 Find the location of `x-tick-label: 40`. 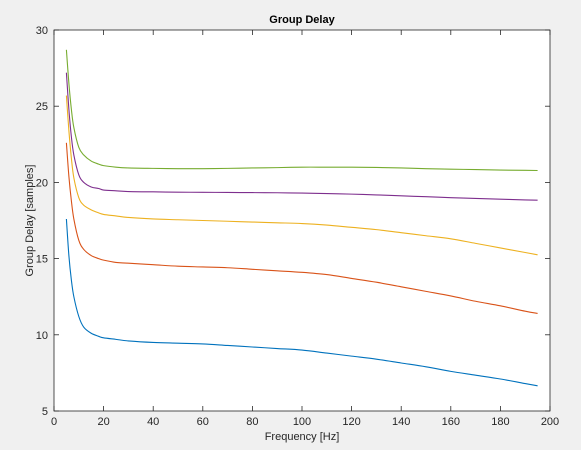

x-tick-label: 40 is located at coordinates (153, 422).